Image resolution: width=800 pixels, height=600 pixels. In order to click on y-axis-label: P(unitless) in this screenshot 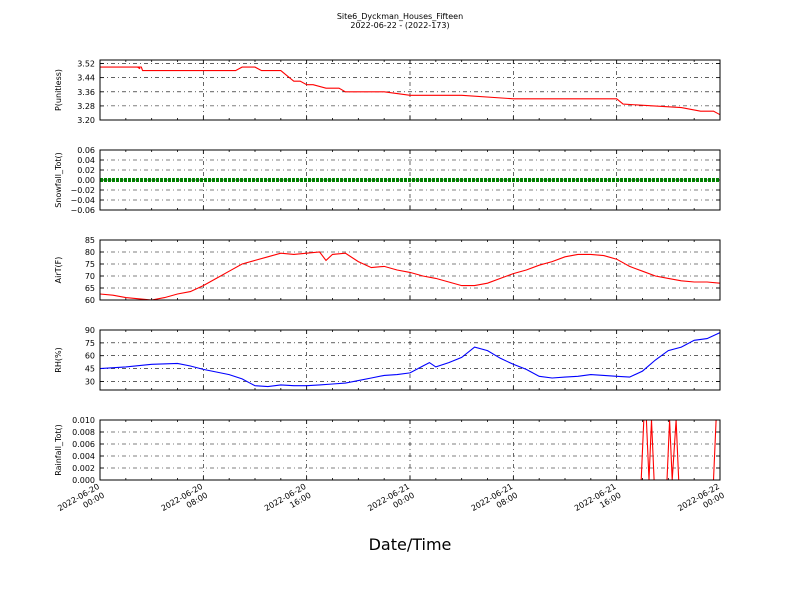, I will do `click(58, 90)`.